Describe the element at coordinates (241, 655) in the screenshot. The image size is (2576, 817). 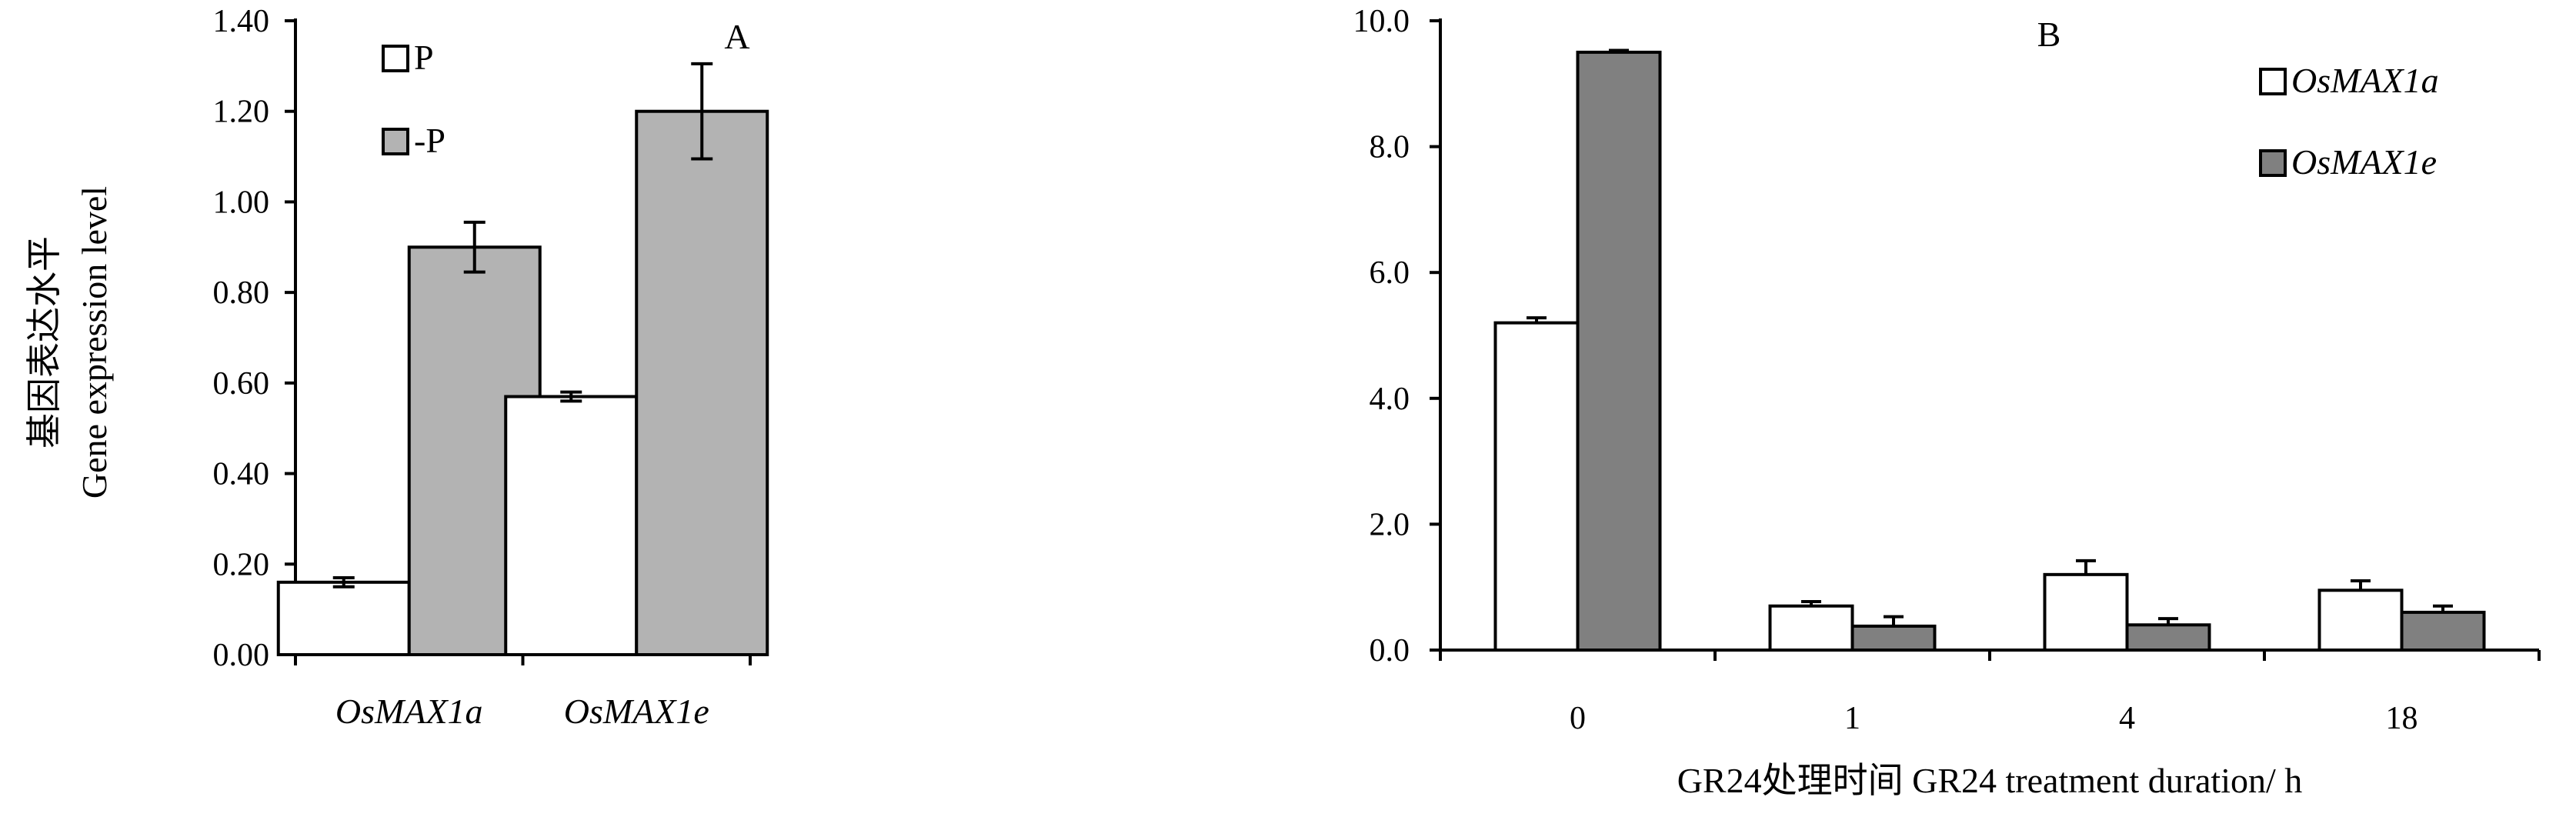
I see `panel-a-y-tick-label: 0.00` at that location.